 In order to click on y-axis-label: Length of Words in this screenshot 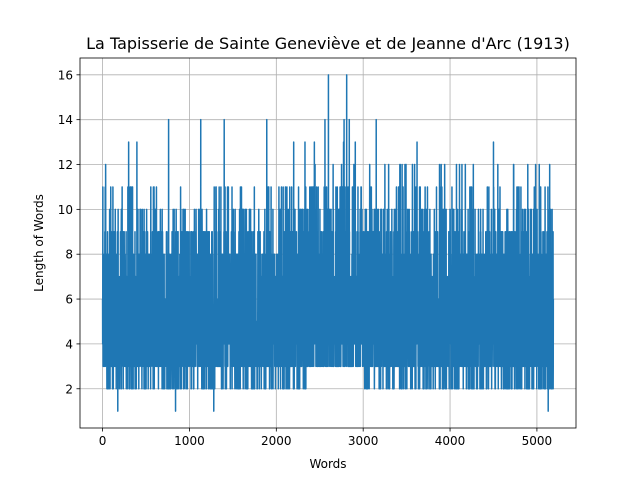, I will do `click(39, 243)`.